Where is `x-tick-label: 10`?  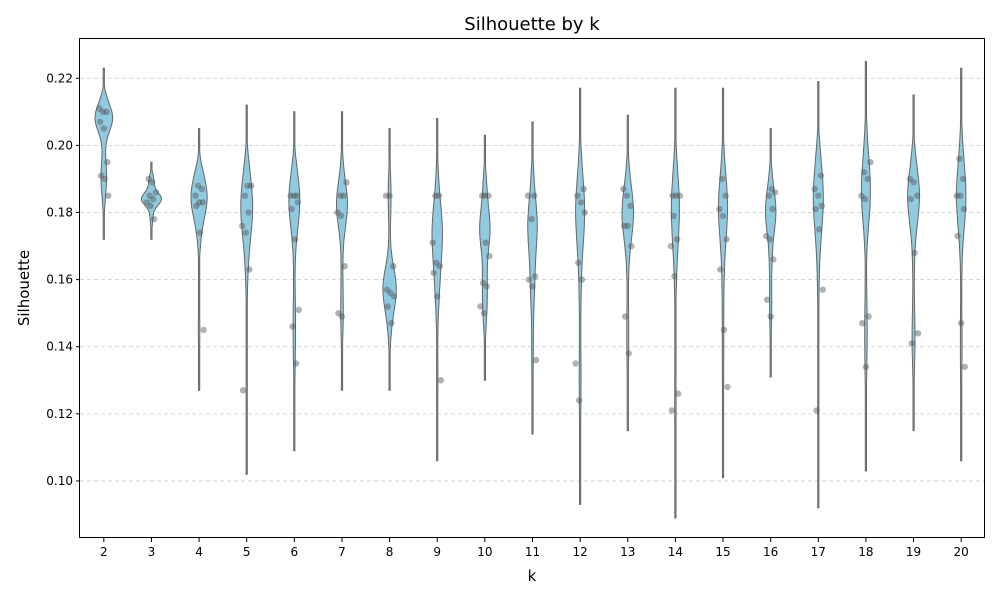
x-tick-label: 10 is located at coordinates (484, 552).